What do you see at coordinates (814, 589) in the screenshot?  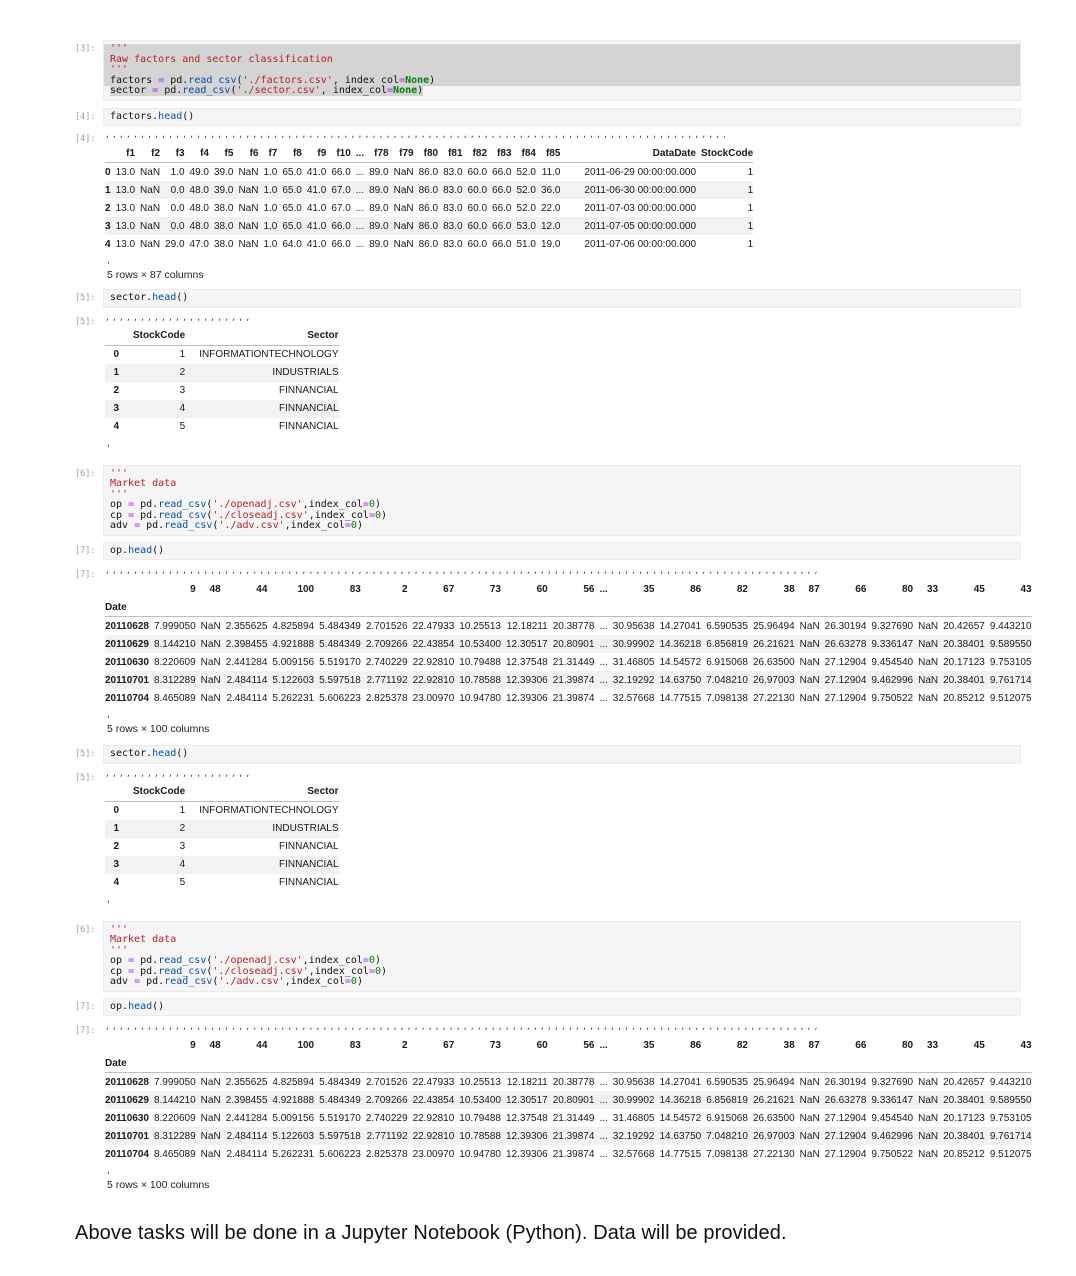 I see `column-header: 87` at bounding box center [814, 589].